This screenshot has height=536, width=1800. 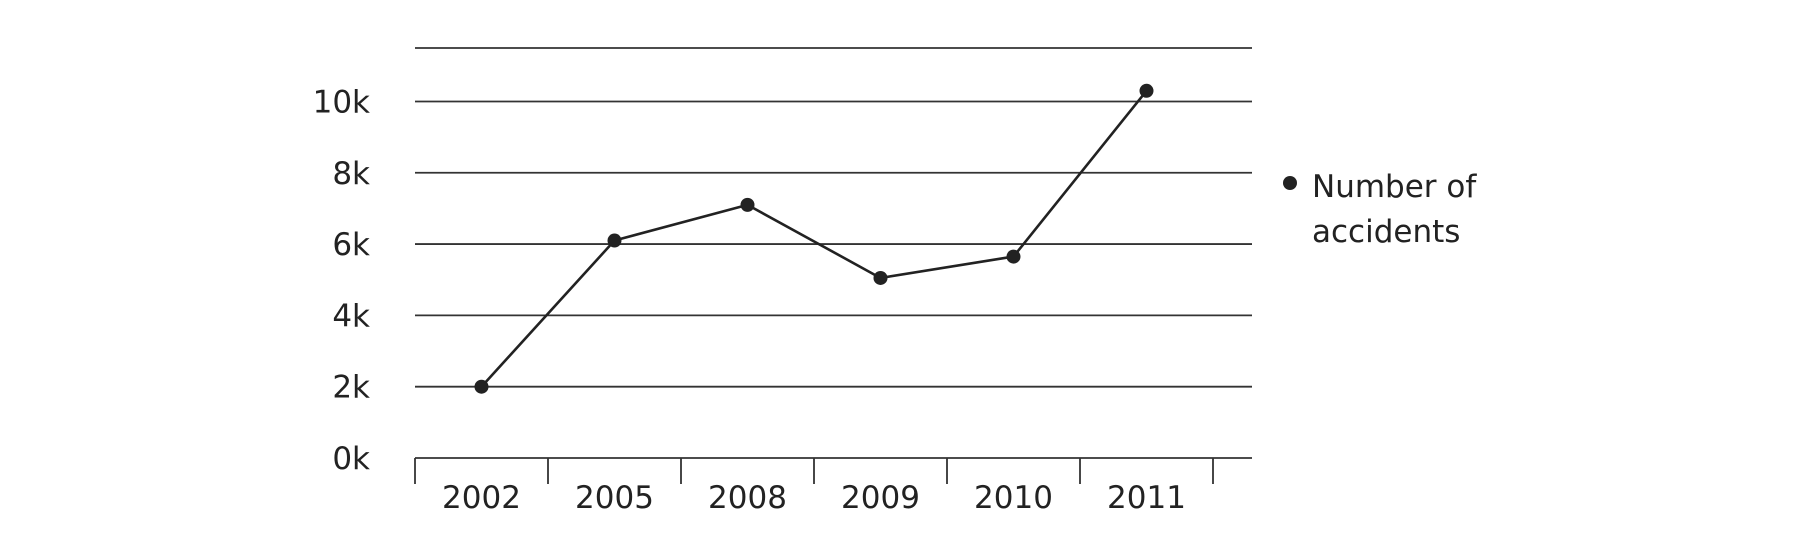 What do you see at coordinates (481, 386) in the screenshot?
I see `data-point-2002` at bounding box center [481, 386].